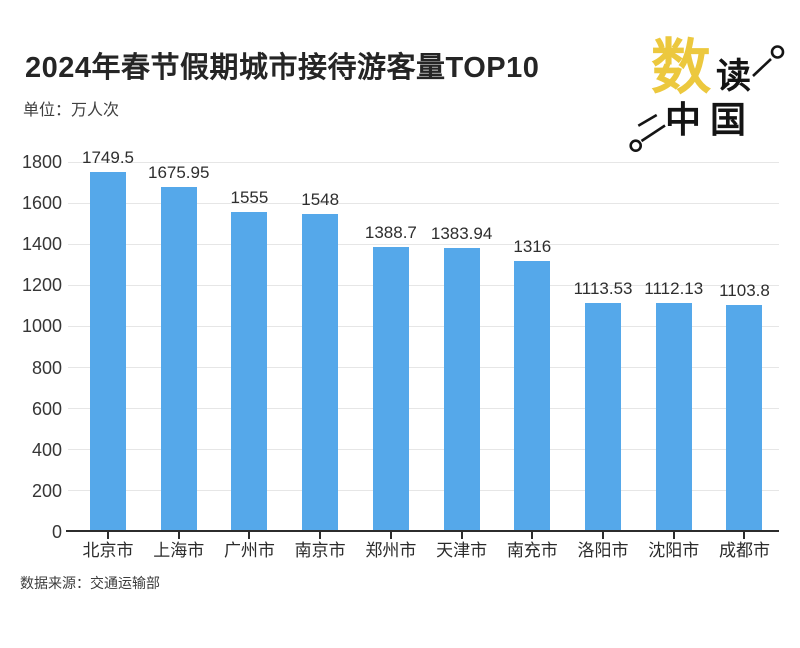 Image resolution: width=800 pixels, height=648 pixels. What do you see at coordinates (41, 162) in the screenshot?
I see `y-axis-label: 1800` at bounding box center [41, 162].